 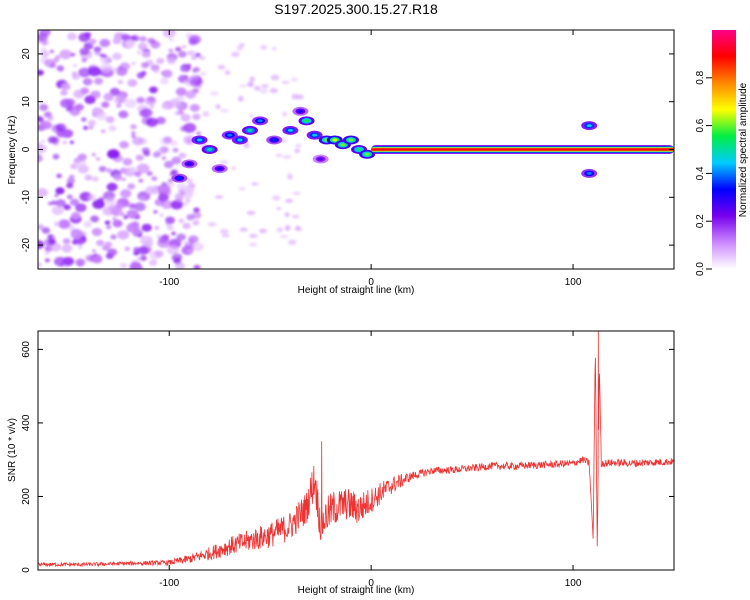 I want to click on colorbar-label: Normalized spectral amplitude, so click(x=743, y=149).